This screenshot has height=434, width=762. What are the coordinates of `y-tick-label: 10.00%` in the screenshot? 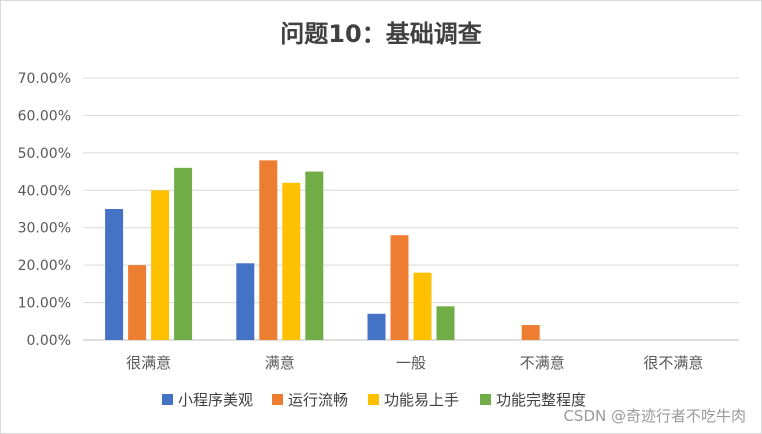 It's located at (44, 304).